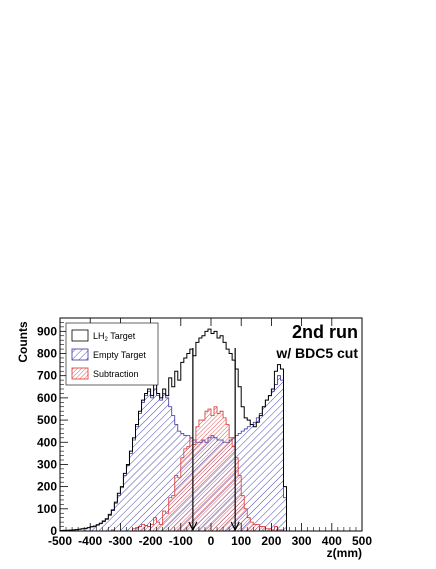 This screenshot has height=569, width=436. I want to click on legend-label-lh2: LH2 Target, so click(114, 337).